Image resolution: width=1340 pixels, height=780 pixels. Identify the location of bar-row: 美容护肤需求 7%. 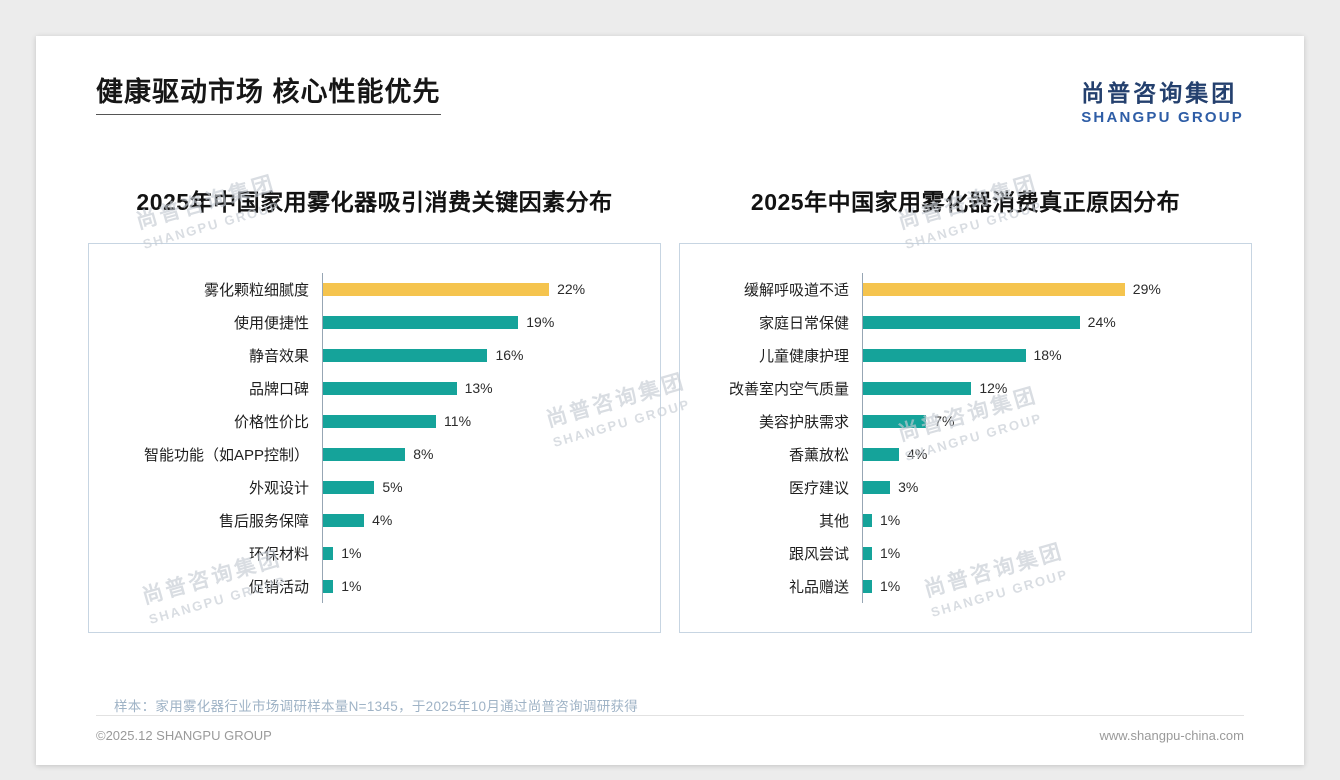
(958, 421).